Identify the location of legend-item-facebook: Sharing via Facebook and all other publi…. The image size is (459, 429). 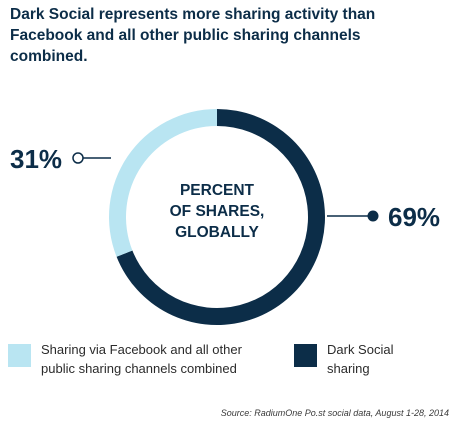
(125, 359).